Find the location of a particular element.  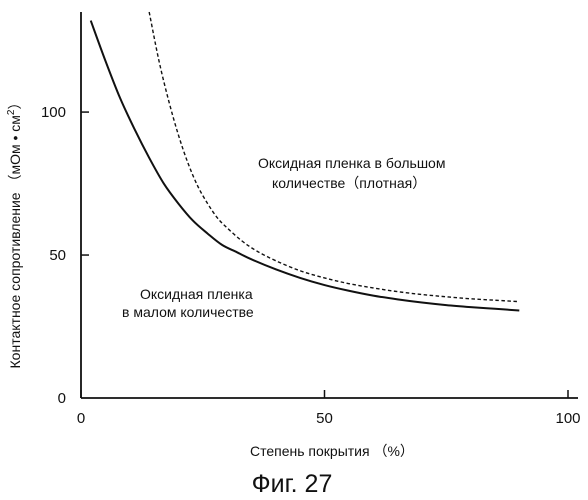

y-axis-label-main: Контактное сопротивление （мОм • см is located at coordinates (15, 241).